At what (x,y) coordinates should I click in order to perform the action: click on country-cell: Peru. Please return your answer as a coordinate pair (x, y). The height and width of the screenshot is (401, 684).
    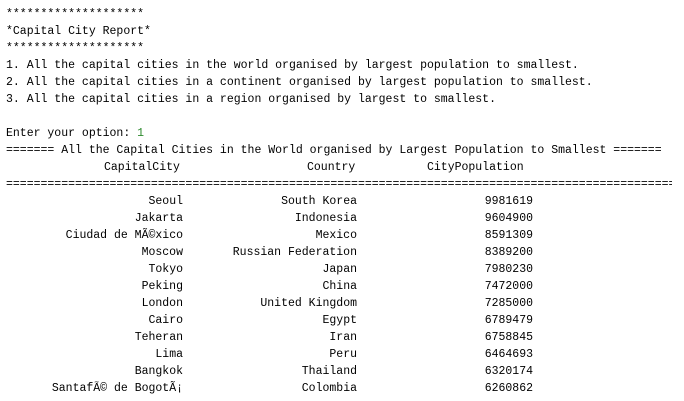
    Looking at the image, I should click on (343, 354).